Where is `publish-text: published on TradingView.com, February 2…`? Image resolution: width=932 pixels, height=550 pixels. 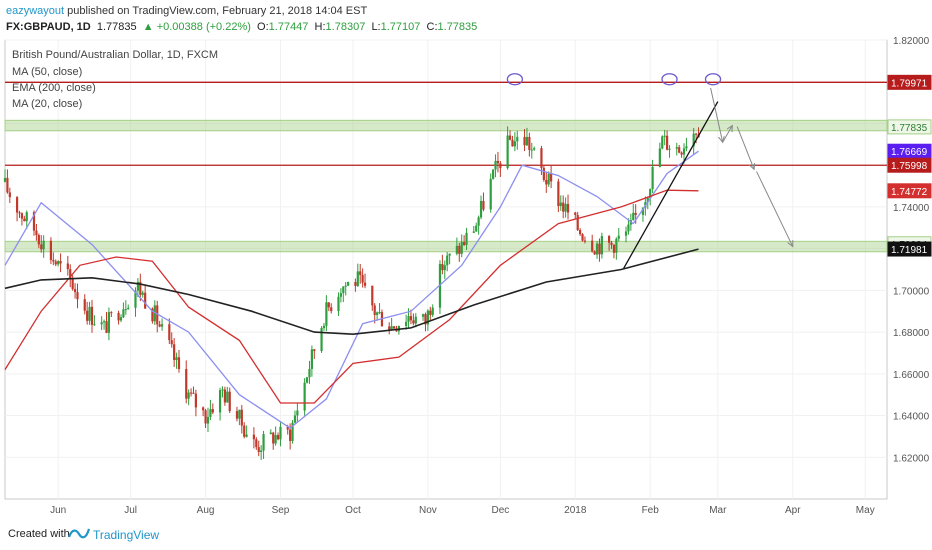
publish-text: published on TradingView.com, February 2… is located at coordinates (216, 11).